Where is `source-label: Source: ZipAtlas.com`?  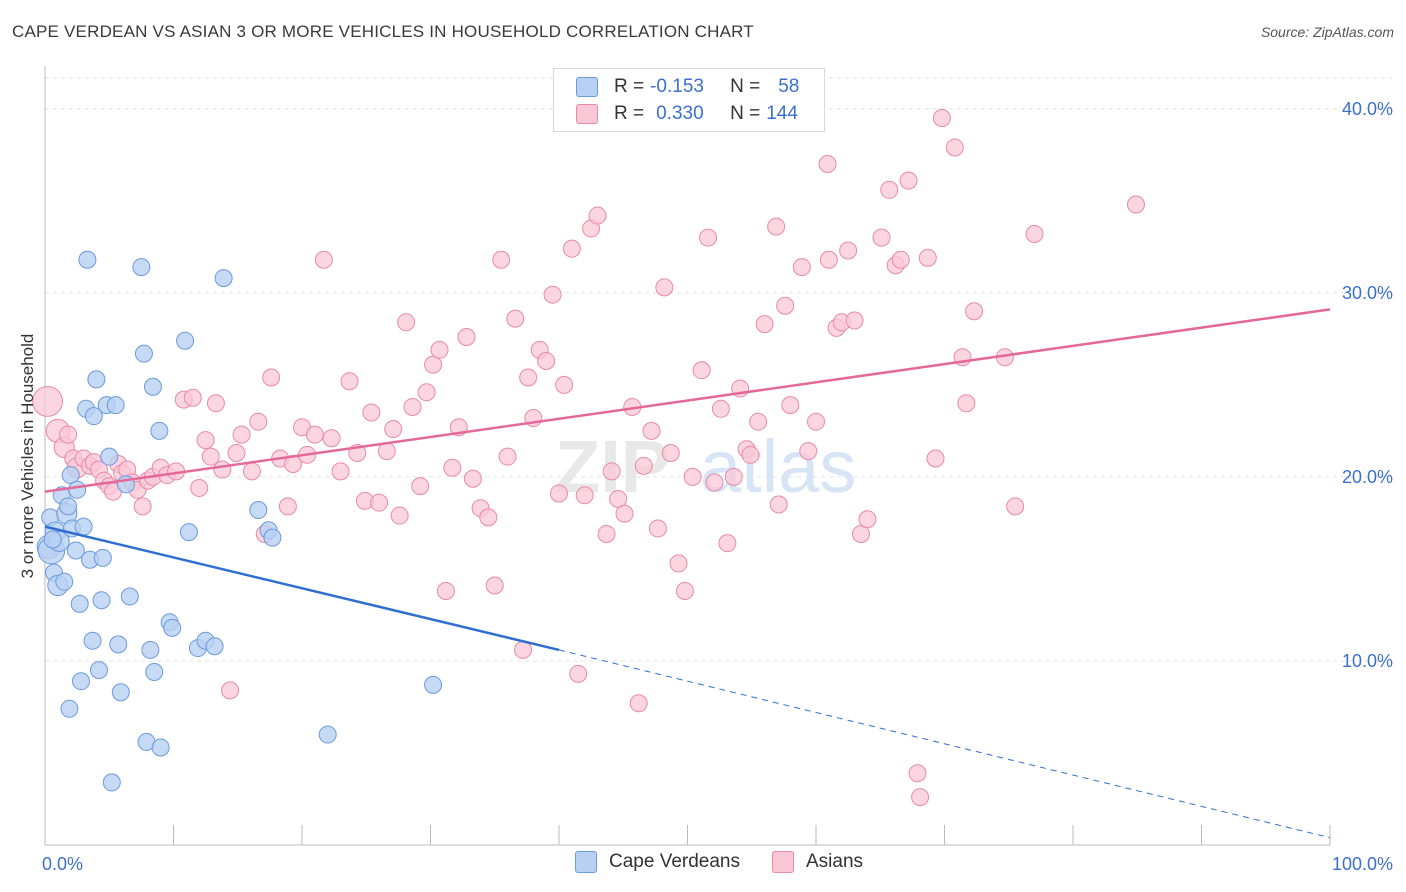 source-label: Source: ZipAtlas.com is located at coordinates (1327, 32).